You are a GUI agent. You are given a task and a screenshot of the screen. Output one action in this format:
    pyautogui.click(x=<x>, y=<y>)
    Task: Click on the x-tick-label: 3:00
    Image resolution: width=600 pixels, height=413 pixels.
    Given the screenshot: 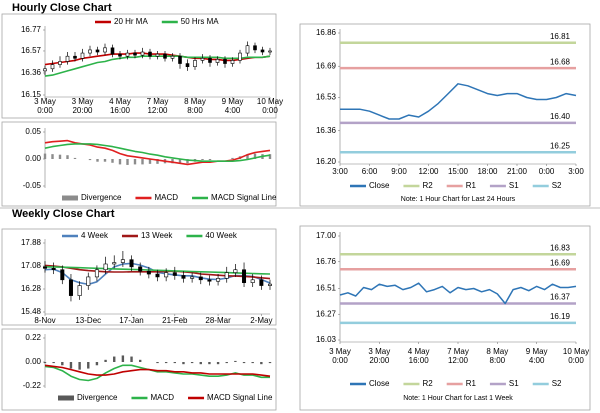 What is the action you would take?
    pyautogui.click(x=340, y=171)
    